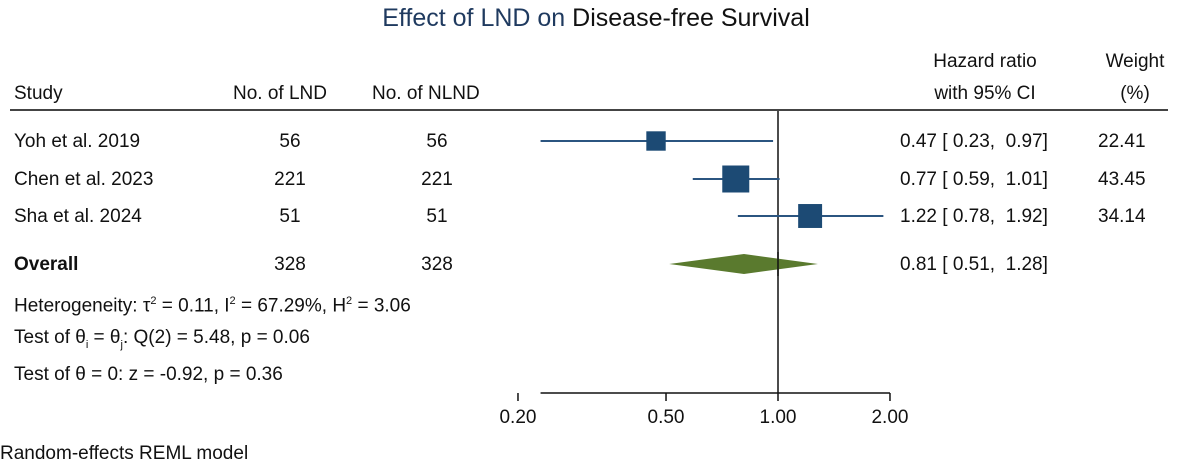 Image resolution: width=1192 pixels, height=474 pixels. Describe the element at coordinates (426, 93) in the screenshot. I see `header-nlnd: No. of NLND` at that location.